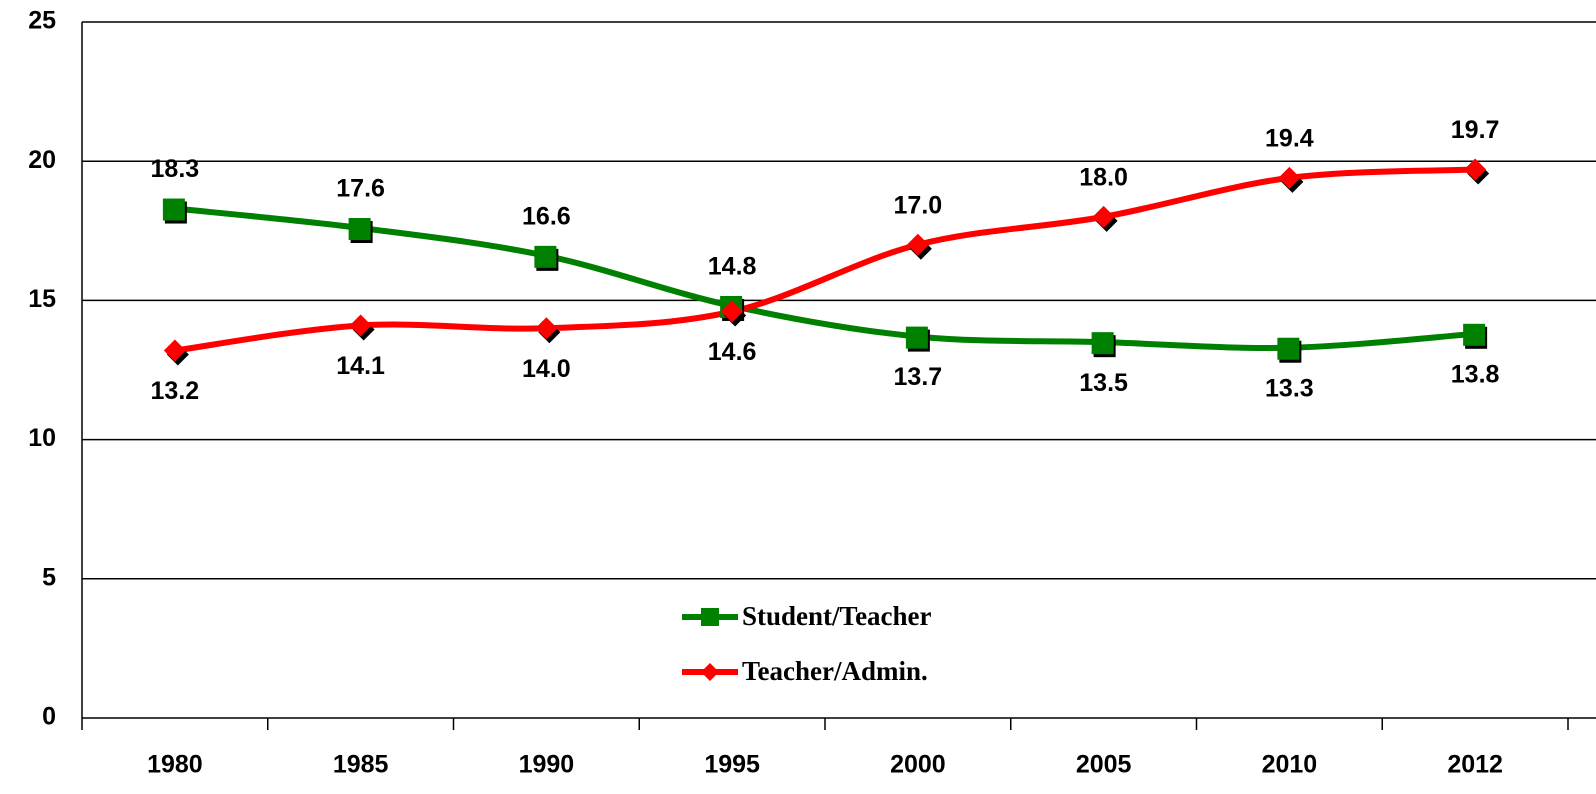  I want to click on x-tick-label: 2000, so click(918, 765).